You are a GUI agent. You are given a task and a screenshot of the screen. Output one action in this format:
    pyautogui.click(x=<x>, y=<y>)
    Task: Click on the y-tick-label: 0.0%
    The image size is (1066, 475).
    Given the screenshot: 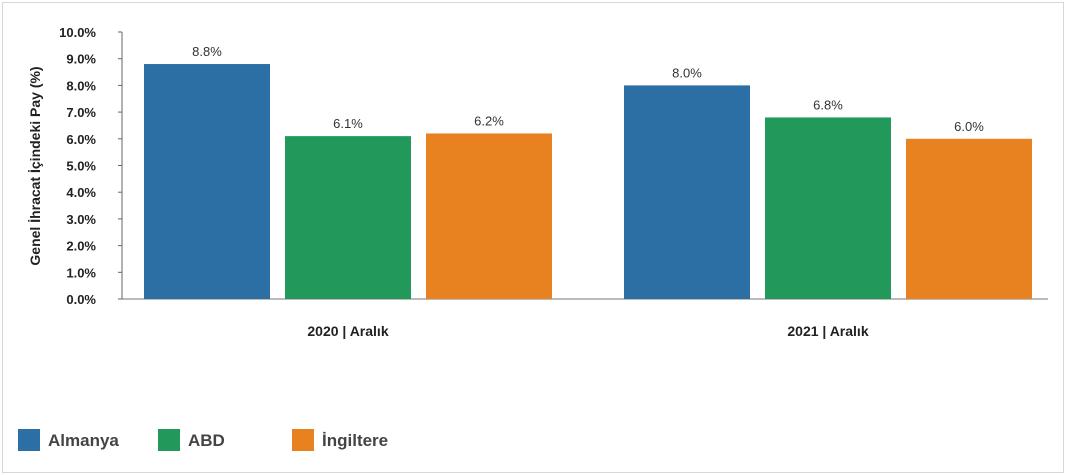 What is the action you would take?
    pyautogui.click(x=81, y=299)
    